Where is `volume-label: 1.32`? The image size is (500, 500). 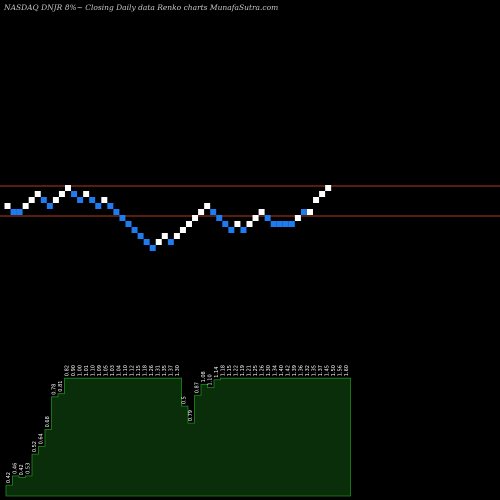
volume-label: 1.32 is located at coordinates (308, 370).